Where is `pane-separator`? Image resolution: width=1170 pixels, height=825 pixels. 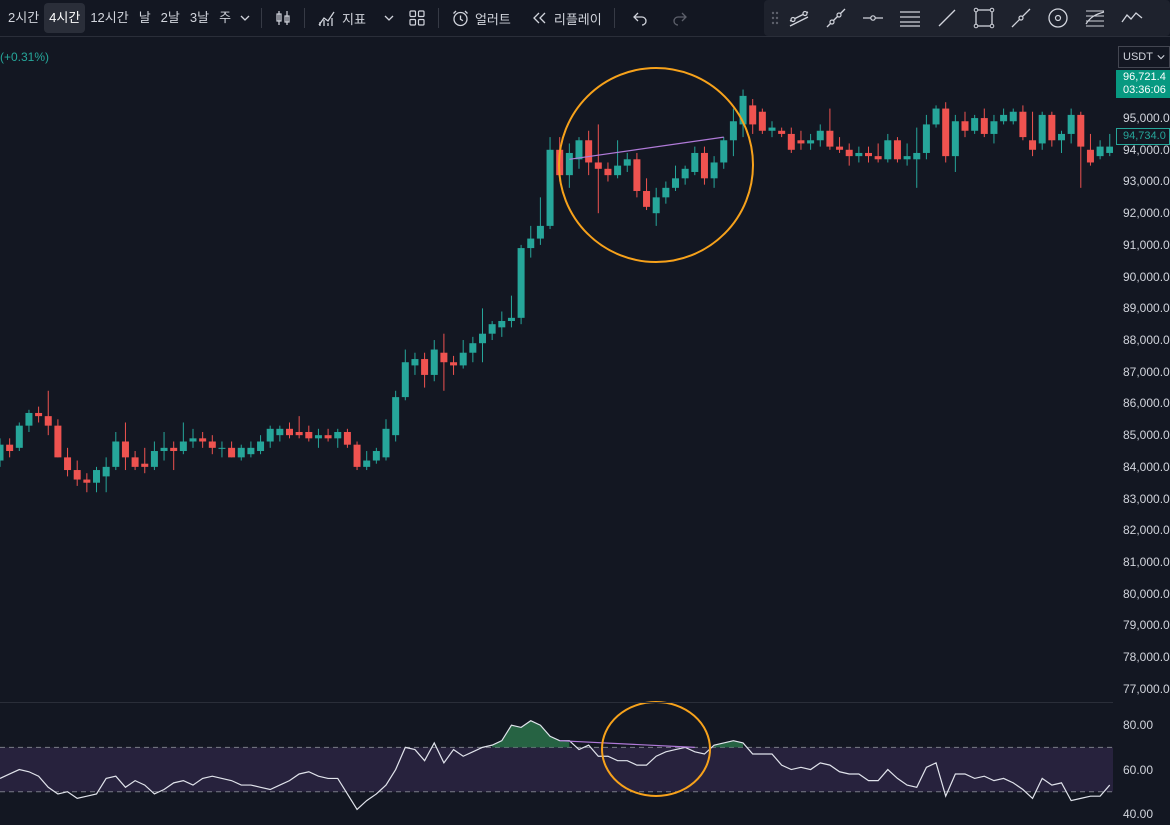
pane-separator is located at coordinates (556, 702).